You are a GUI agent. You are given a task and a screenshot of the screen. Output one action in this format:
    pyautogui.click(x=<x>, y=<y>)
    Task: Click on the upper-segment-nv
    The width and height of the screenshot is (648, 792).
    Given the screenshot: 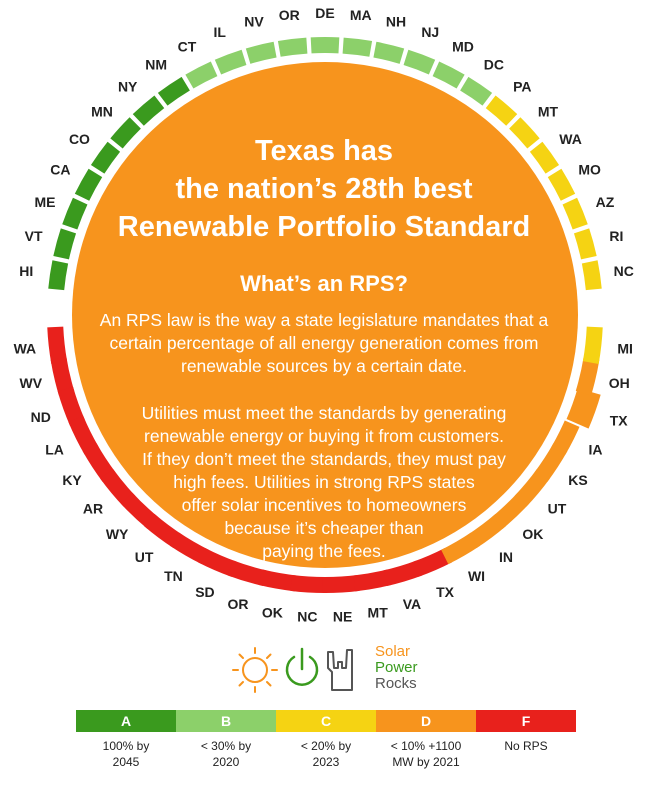 What is the action you would take?
    pyautogui.click(x=261, y=52)
    